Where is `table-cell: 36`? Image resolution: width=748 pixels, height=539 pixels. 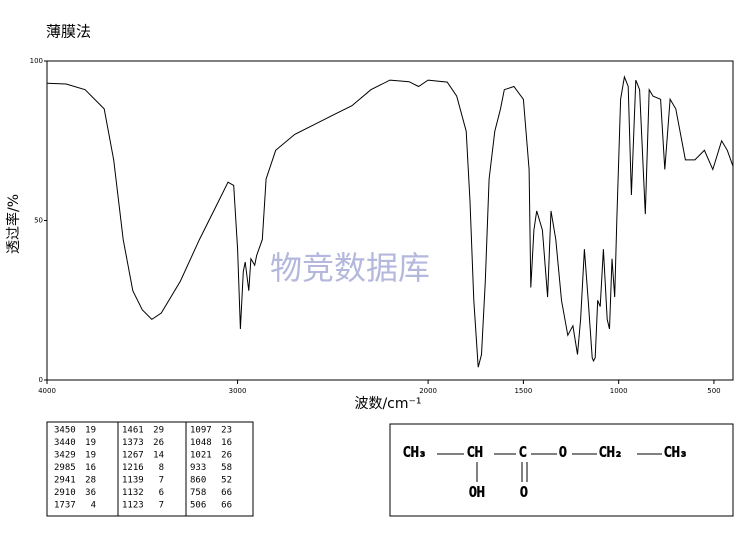
table-cell: 36 is located at coordinates (90, 493).